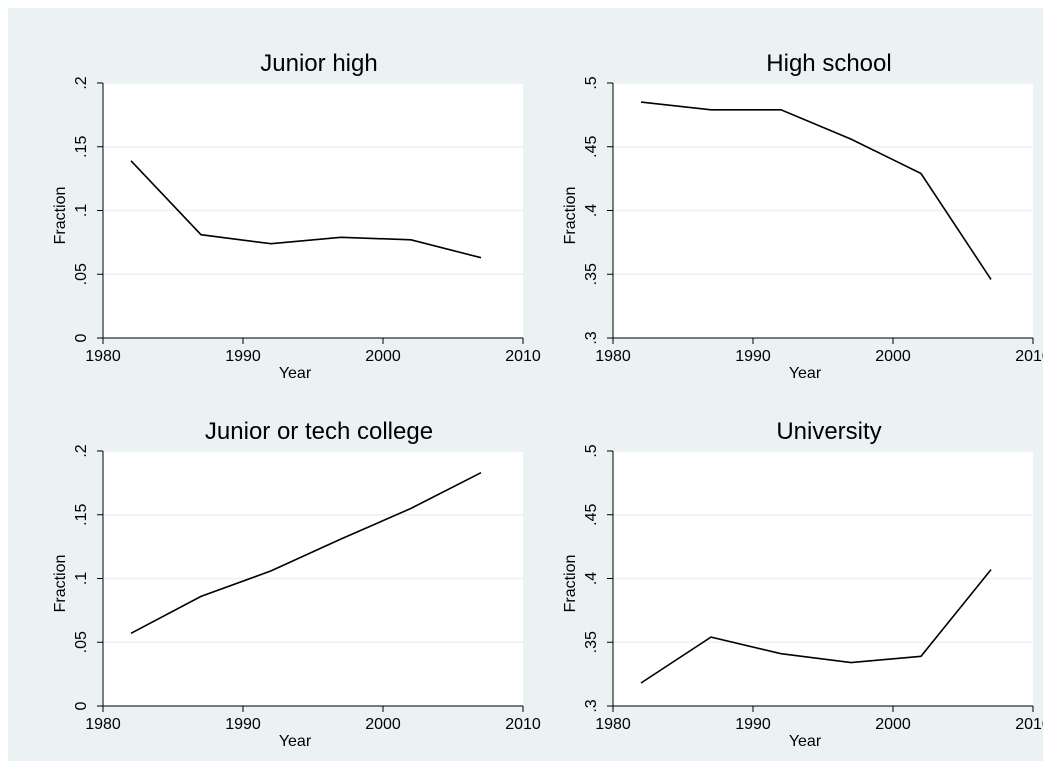 This screenshot has width=1051, height=769. What do you see at coordinates (318, 63) in the screenshot?
I see `panel-title: Junior high` at bounding box center [318, 63].